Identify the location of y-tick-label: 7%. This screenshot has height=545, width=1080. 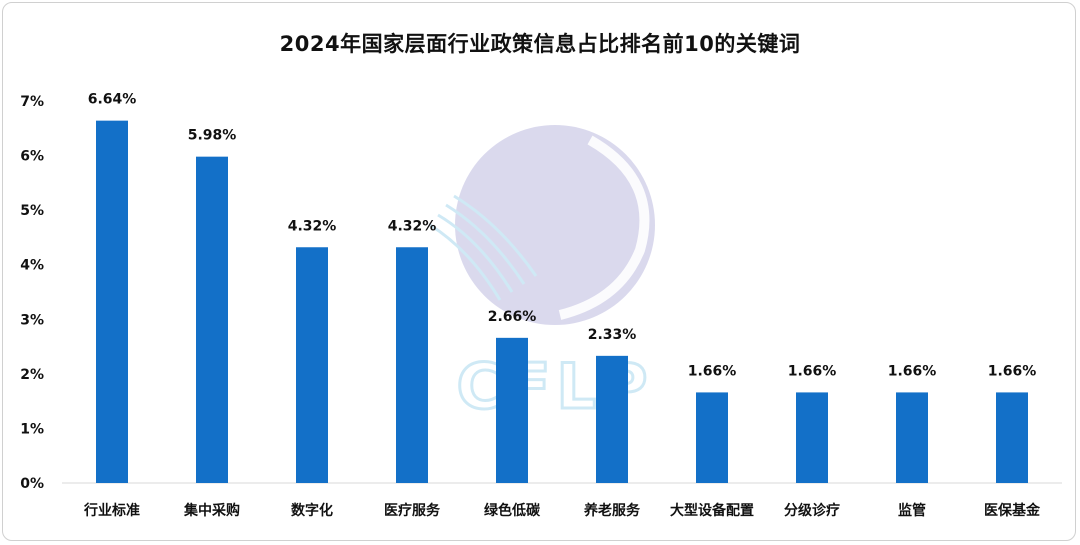
(32, 102).